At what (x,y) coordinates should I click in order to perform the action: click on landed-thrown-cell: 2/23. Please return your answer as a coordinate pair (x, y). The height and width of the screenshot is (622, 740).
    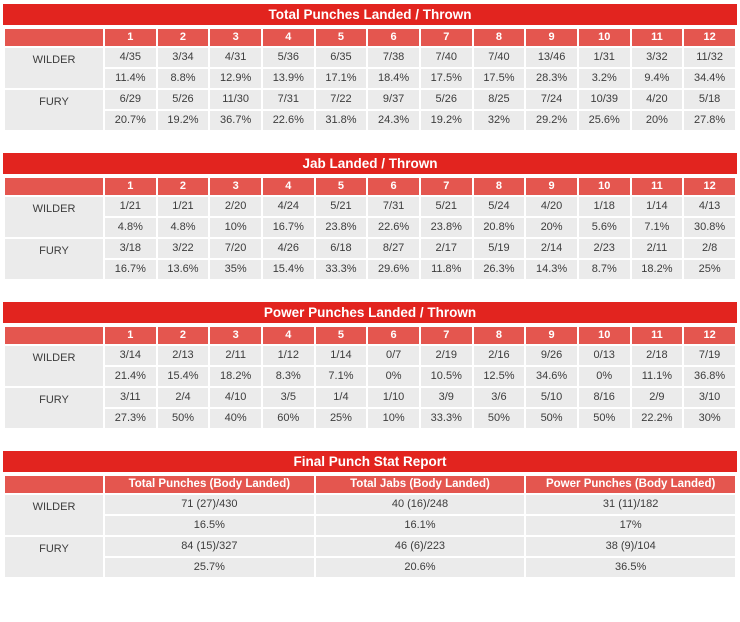
    Looking at the image, I should click on (604, 248).